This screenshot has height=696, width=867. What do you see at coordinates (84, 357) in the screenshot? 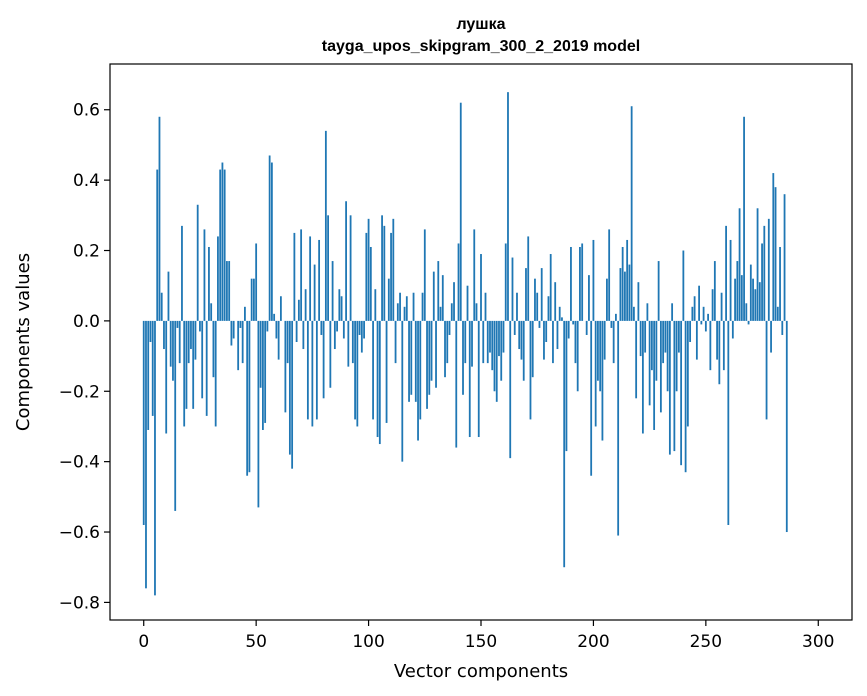
I see `y-axis-ticks: −0.8 −0.6 −0.4 −0.2 0.0 0.2 0.4 0.6` at bounding box center [84, 357].